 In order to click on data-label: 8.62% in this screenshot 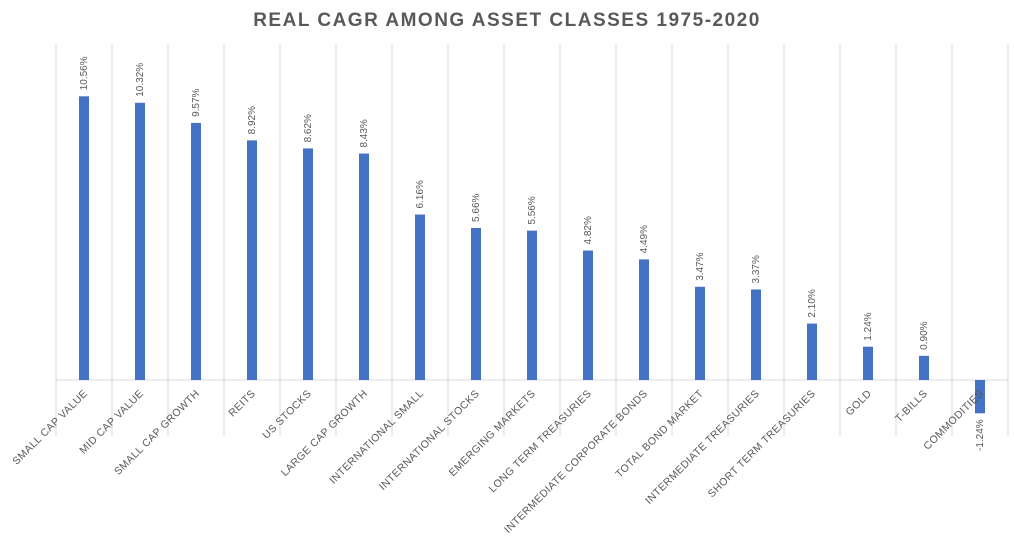, I will do `click(308, 128)`.